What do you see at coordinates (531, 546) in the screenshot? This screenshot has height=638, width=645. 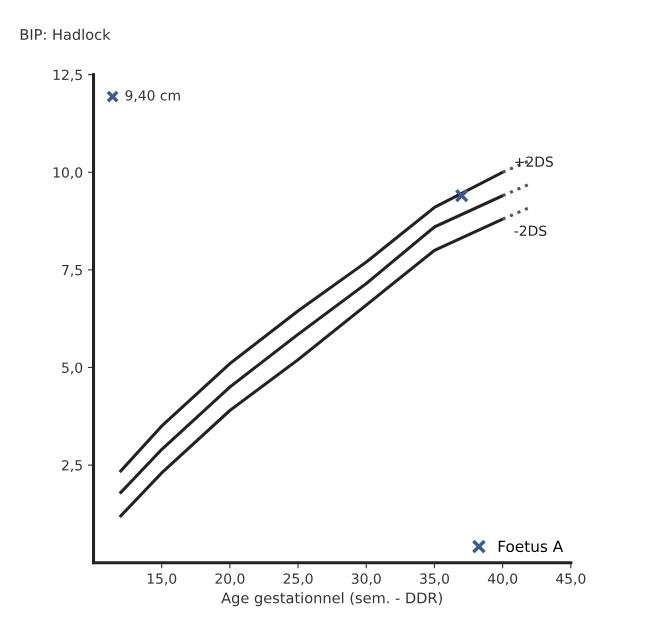 I see `legend-label: Foetus A` at bounding box center [531, 546].